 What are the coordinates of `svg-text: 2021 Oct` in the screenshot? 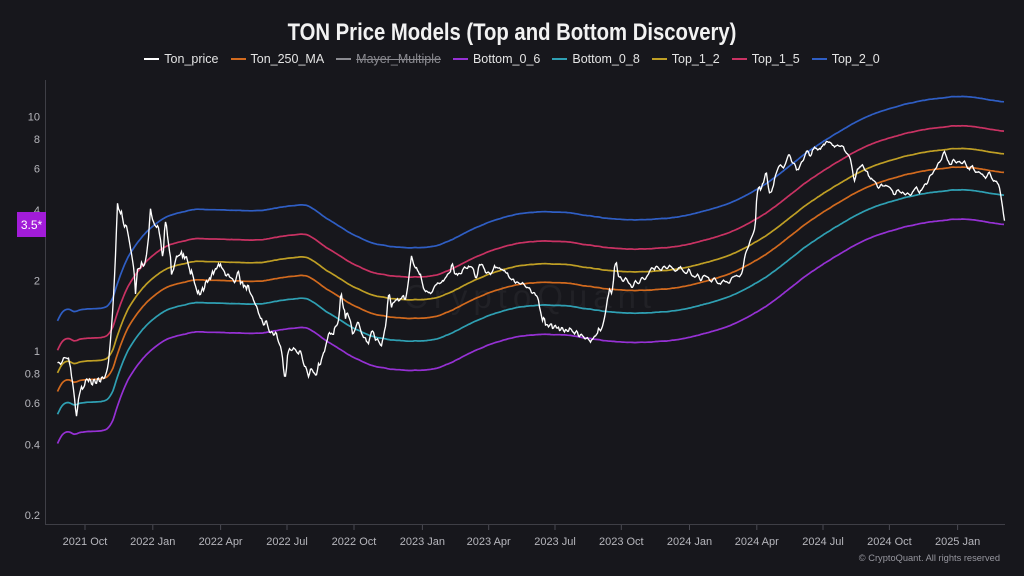 It's located at (85, 542).